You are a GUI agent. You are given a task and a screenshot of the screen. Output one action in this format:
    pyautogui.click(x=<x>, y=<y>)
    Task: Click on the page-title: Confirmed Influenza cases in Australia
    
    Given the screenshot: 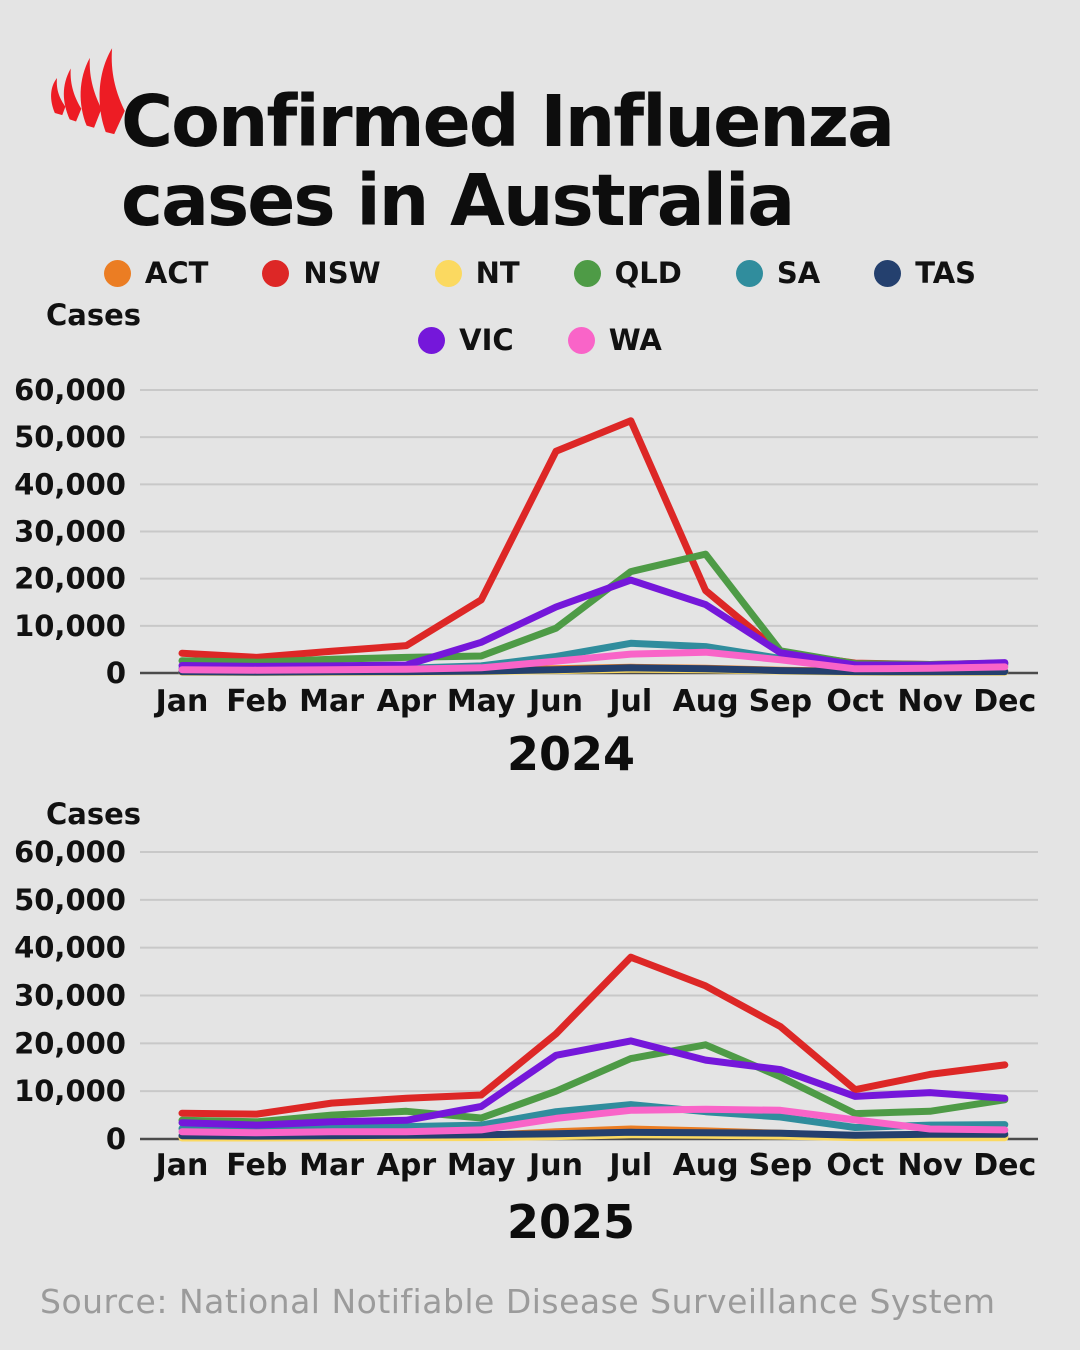 What is the action you would take?
    pyautogui.click(x=508, y=160)
    